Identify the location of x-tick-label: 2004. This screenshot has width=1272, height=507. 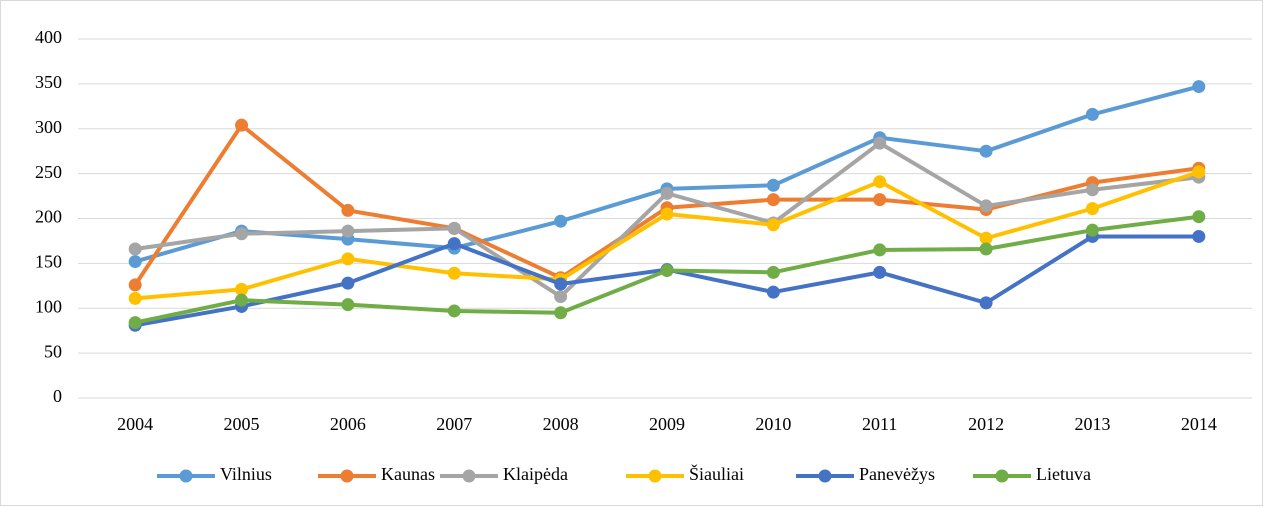
(135, 424).